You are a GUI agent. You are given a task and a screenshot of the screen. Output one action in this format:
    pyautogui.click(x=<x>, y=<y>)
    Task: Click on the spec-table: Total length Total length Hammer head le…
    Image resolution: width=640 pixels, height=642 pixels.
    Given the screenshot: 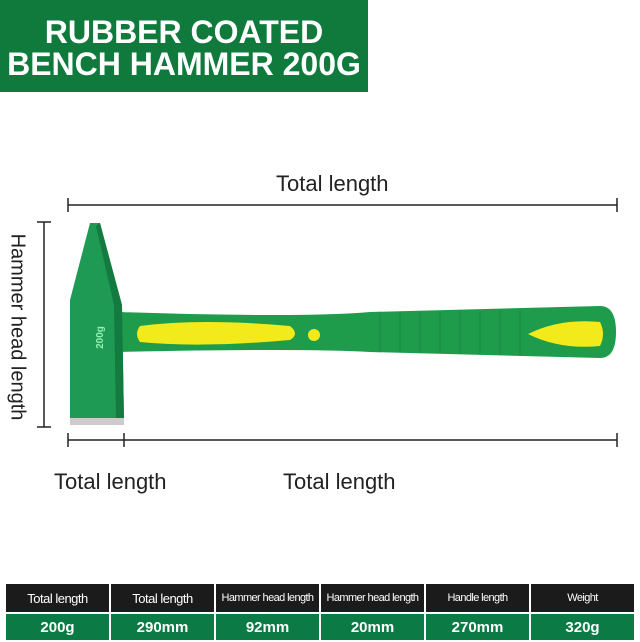 What is the action you would take?
    pyautogui.click(x=320, y=612)
    